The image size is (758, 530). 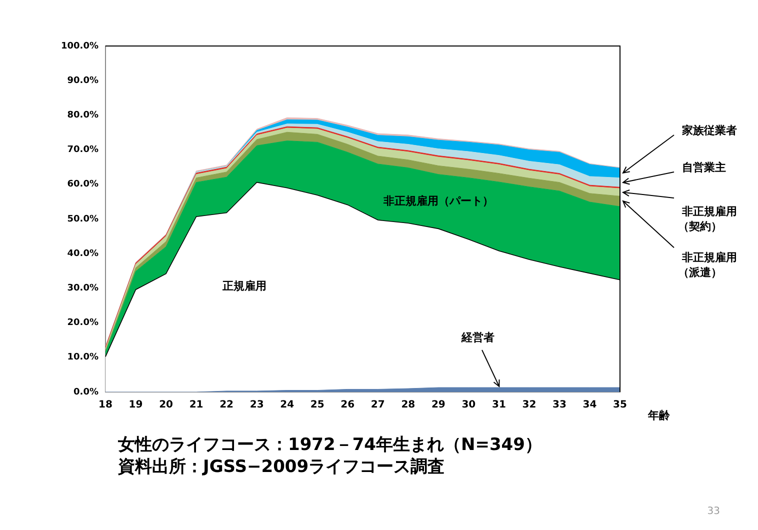 I want to click on x-tick-label: 19, so click(x=135, y=405).